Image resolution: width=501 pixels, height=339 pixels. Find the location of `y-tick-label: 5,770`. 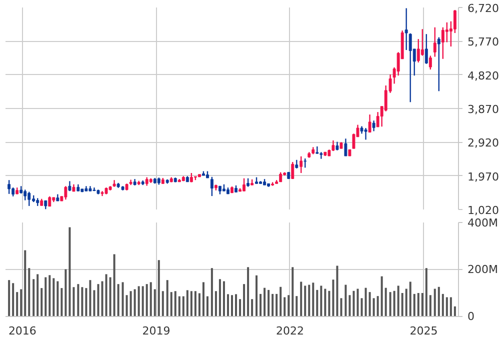

y-tick-label: 5,770 is located at coordinates (483, 42).